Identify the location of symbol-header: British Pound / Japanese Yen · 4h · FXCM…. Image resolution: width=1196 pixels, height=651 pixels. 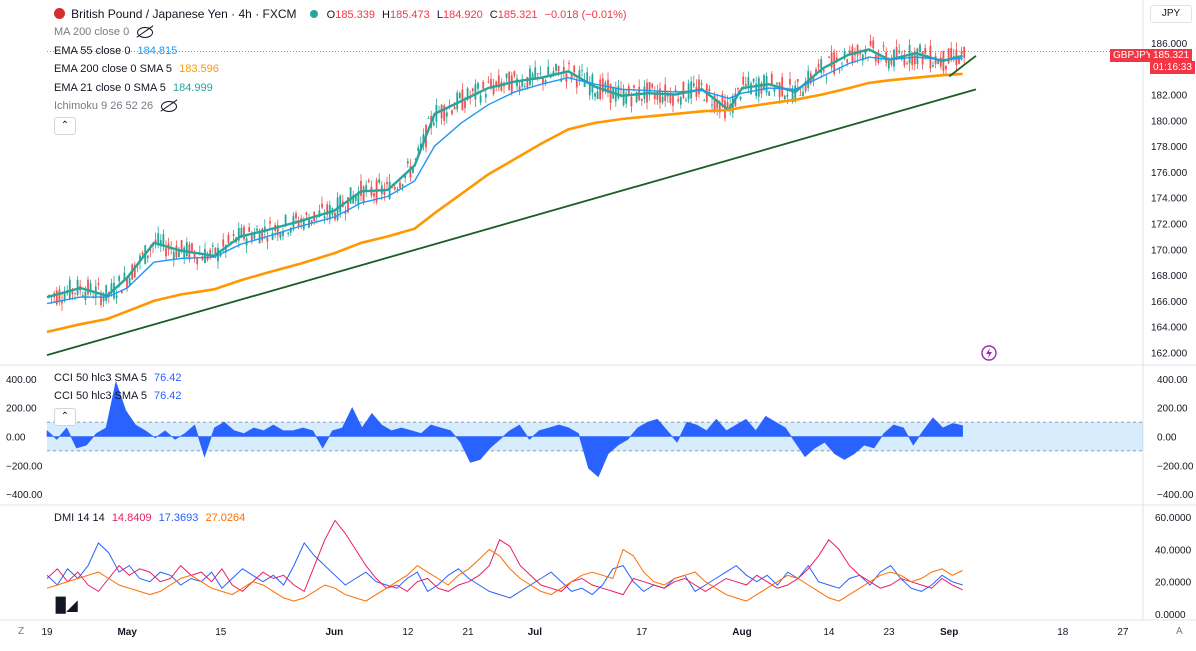
(342, 14).